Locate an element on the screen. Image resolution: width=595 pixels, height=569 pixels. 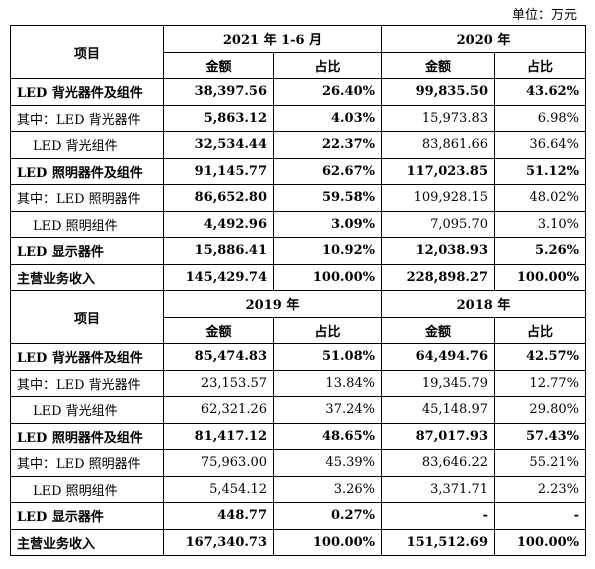
amount-cell: 228,898.27 is located at coordinates (438, 277).